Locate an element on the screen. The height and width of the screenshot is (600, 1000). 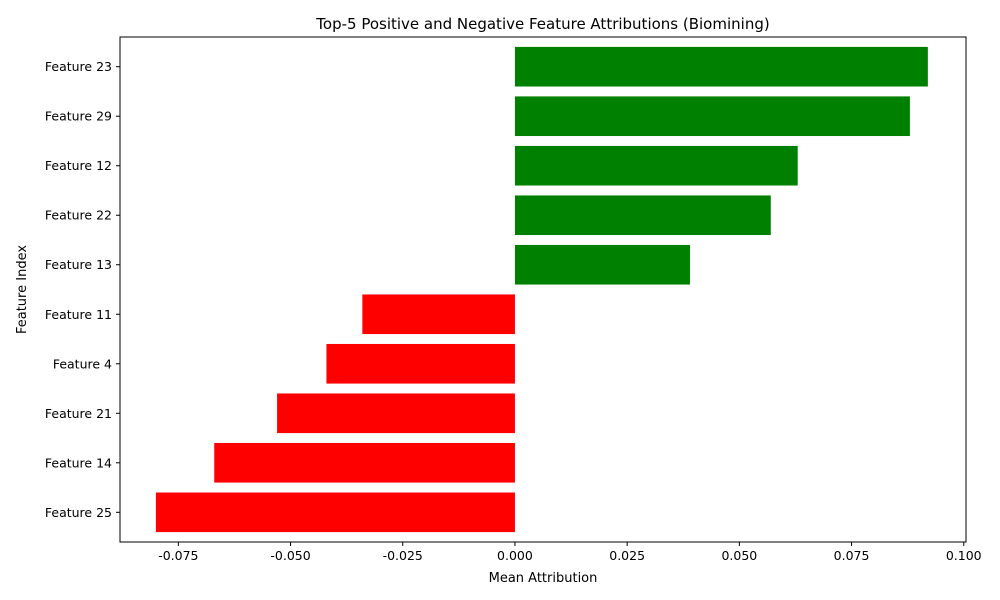
x-axis-label: Mean Attribution is located at coordinates (543, 578).